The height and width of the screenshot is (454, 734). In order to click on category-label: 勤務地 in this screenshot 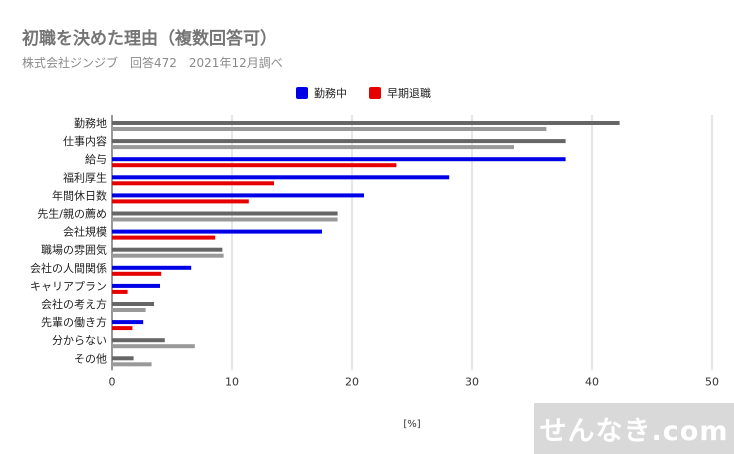, I will do `click(90, 123)`.